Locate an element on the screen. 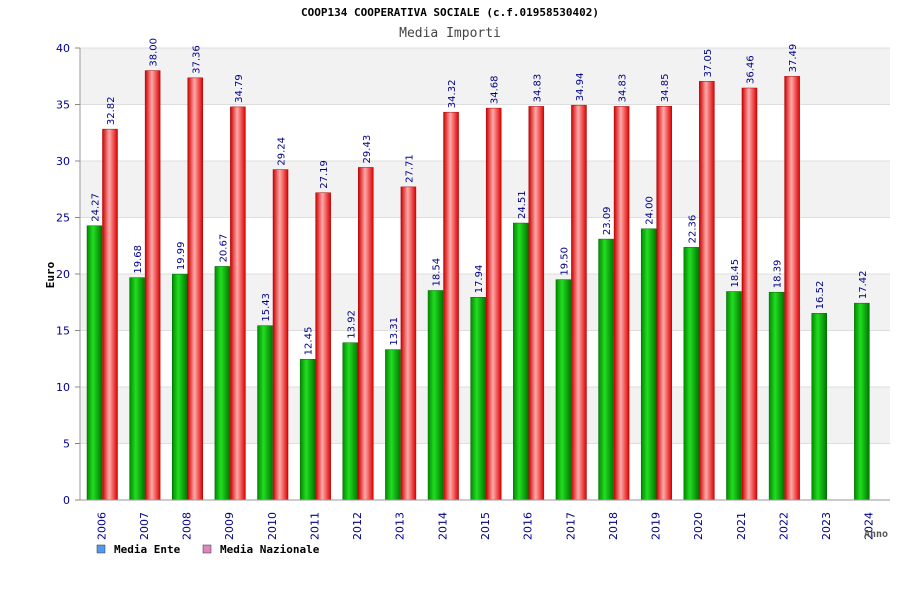 This screenshot has width=900, height=600. data-label: 27.71 is located at coordinates (409, 168).